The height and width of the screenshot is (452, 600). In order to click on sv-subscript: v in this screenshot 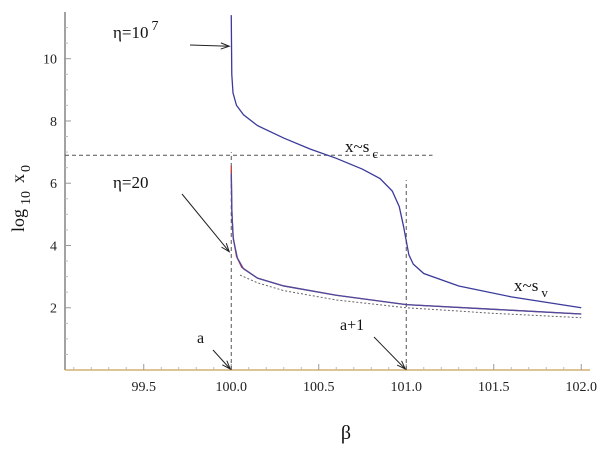, I will do `click(544, 292)`.